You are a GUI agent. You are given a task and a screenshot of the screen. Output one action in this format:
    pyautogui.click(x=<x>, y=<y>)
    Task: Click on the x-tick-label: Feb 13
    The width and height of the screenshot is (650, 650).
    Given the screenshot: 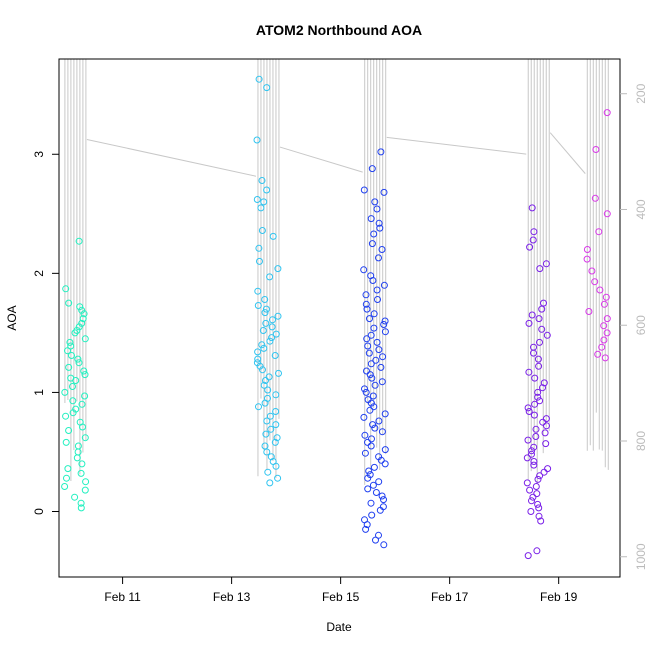 What is the action you would take?
    pyautogui.click(x=232, y=597)
    